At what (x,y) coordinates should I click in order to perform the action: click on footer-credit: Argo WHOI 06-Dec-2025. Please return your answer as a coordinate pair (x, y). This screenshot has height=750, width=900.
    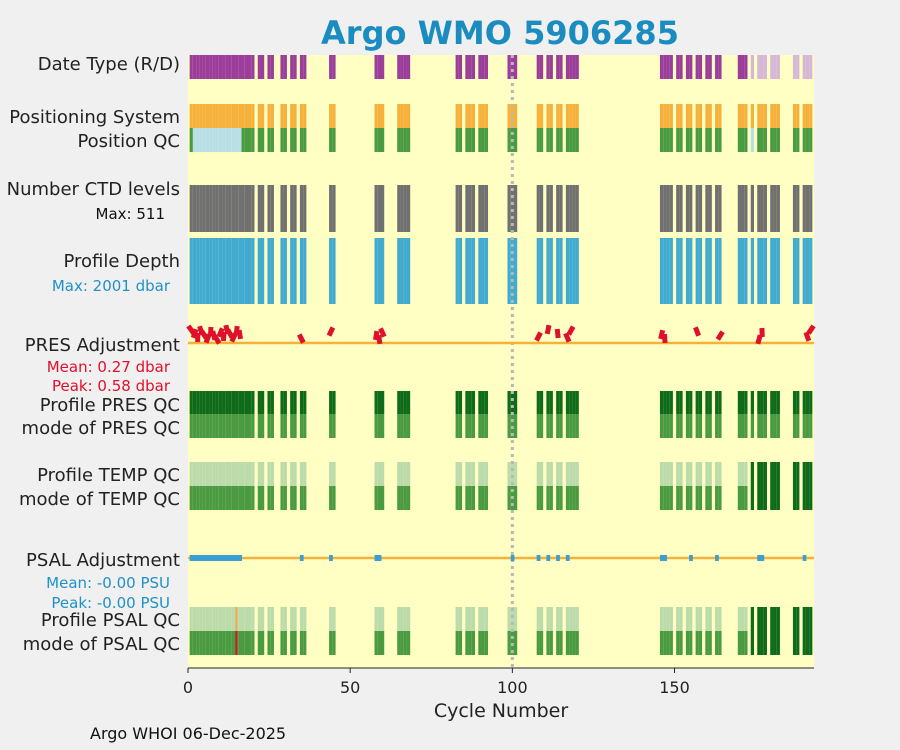
    Looking at the image, I should click on (188, 733).